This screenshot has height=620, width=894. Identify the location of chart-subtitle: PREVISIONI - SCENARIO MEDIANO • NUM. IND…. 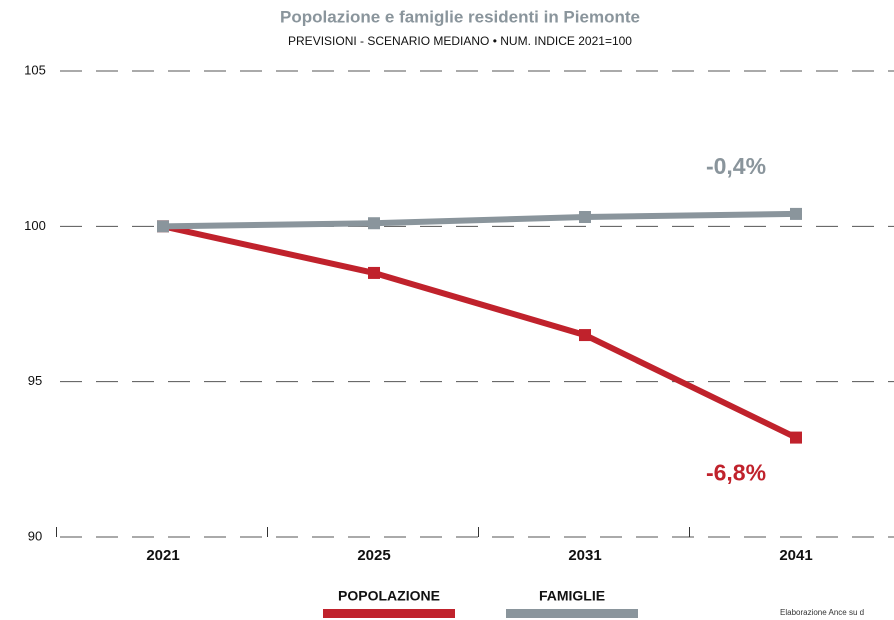
(460, 41).